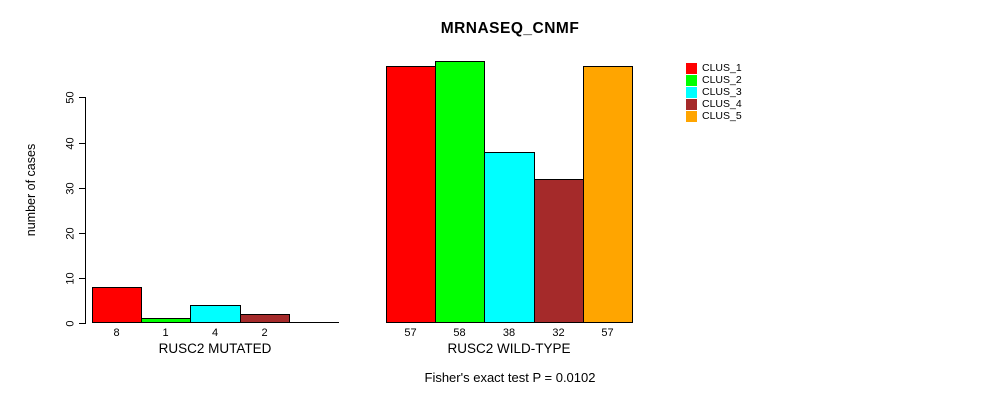 This screenshot has height=400, width=990. I want to click on legend-row: CLUS_5, so click(714, 116).